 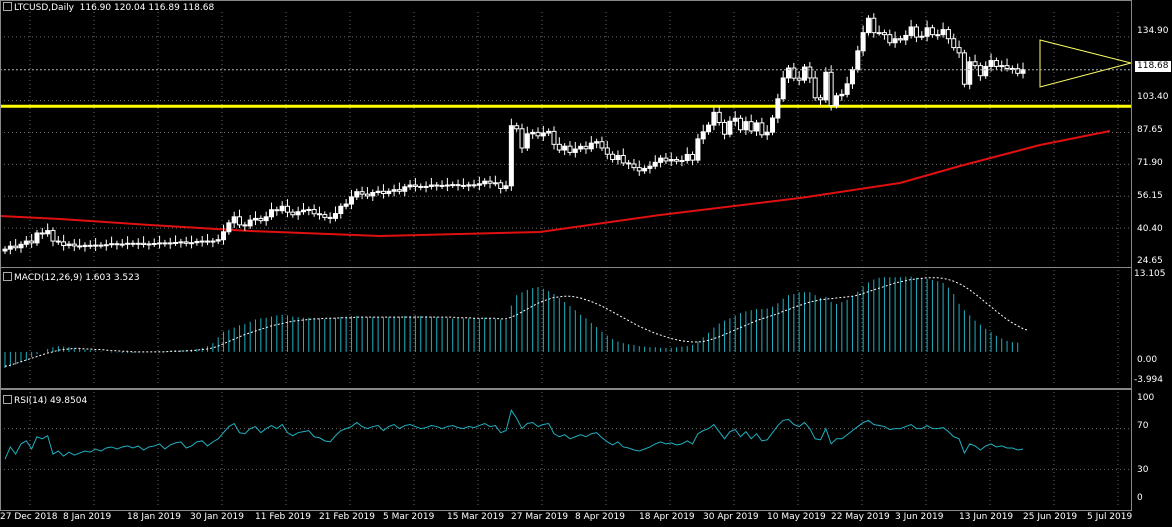 I want to click on date-tick: 11 Feb 2019, so click(x=283, y=517).